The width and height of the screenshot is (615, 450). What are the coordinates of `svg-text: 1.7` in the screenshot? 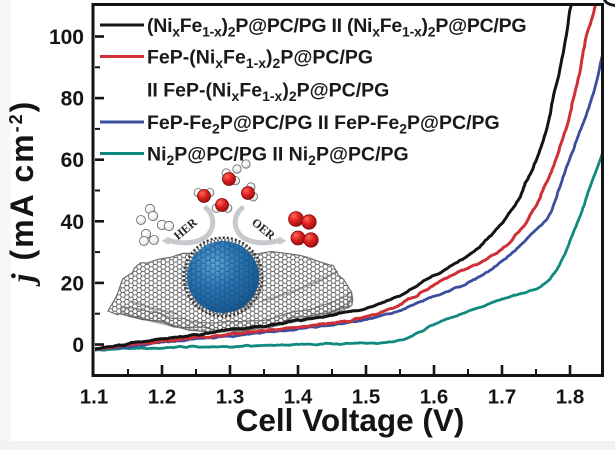 It's located at (502, 397).